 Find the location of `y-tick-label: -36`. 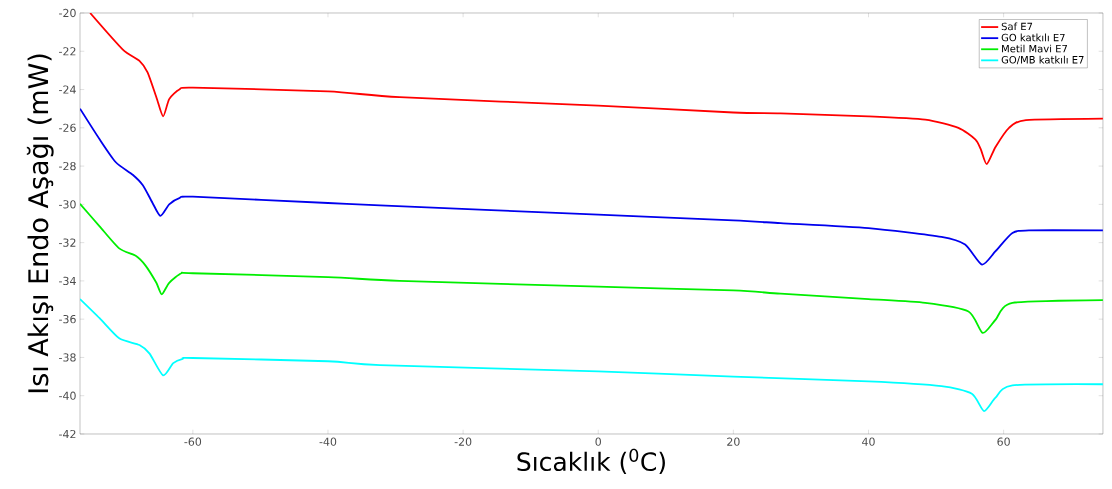

y-tick-label: -36 is located at coordinates (67, 319).